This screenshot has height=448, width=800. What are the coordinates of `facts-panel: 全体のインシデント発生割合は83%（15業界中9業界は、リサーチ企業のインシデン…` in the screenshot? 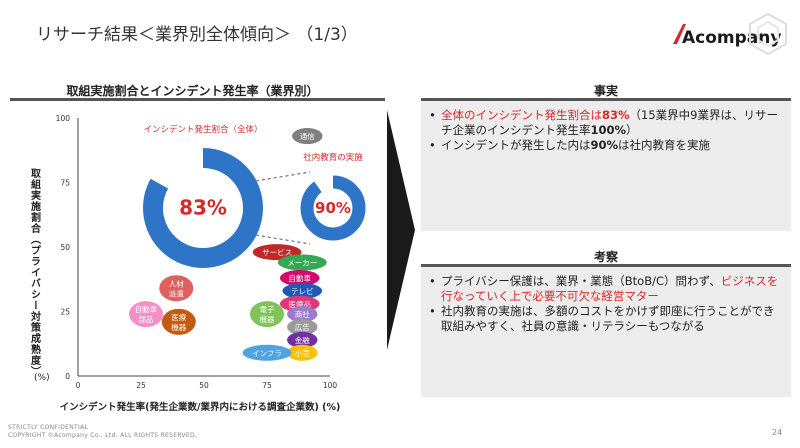 It's located at (606, 166).